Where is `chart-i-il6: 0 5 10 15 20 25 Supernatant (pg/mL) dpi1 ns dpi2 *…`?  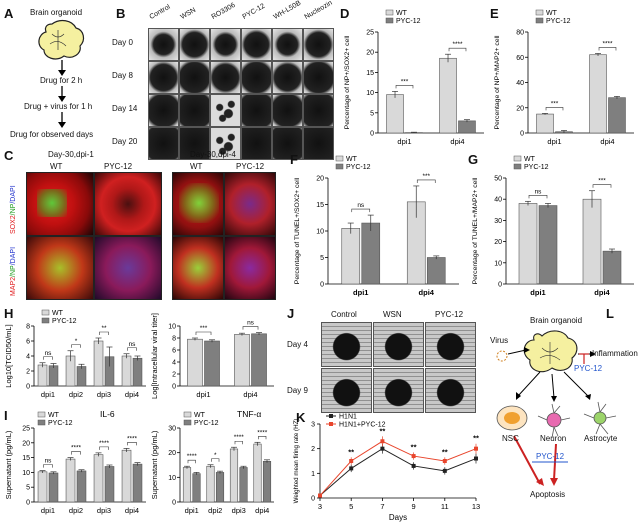 chart-i-il6: 0 5 10 15 20 25 Supernatant (pg/mL) dpi1 ns dpi2 *… is located at coordinates (75, 462).